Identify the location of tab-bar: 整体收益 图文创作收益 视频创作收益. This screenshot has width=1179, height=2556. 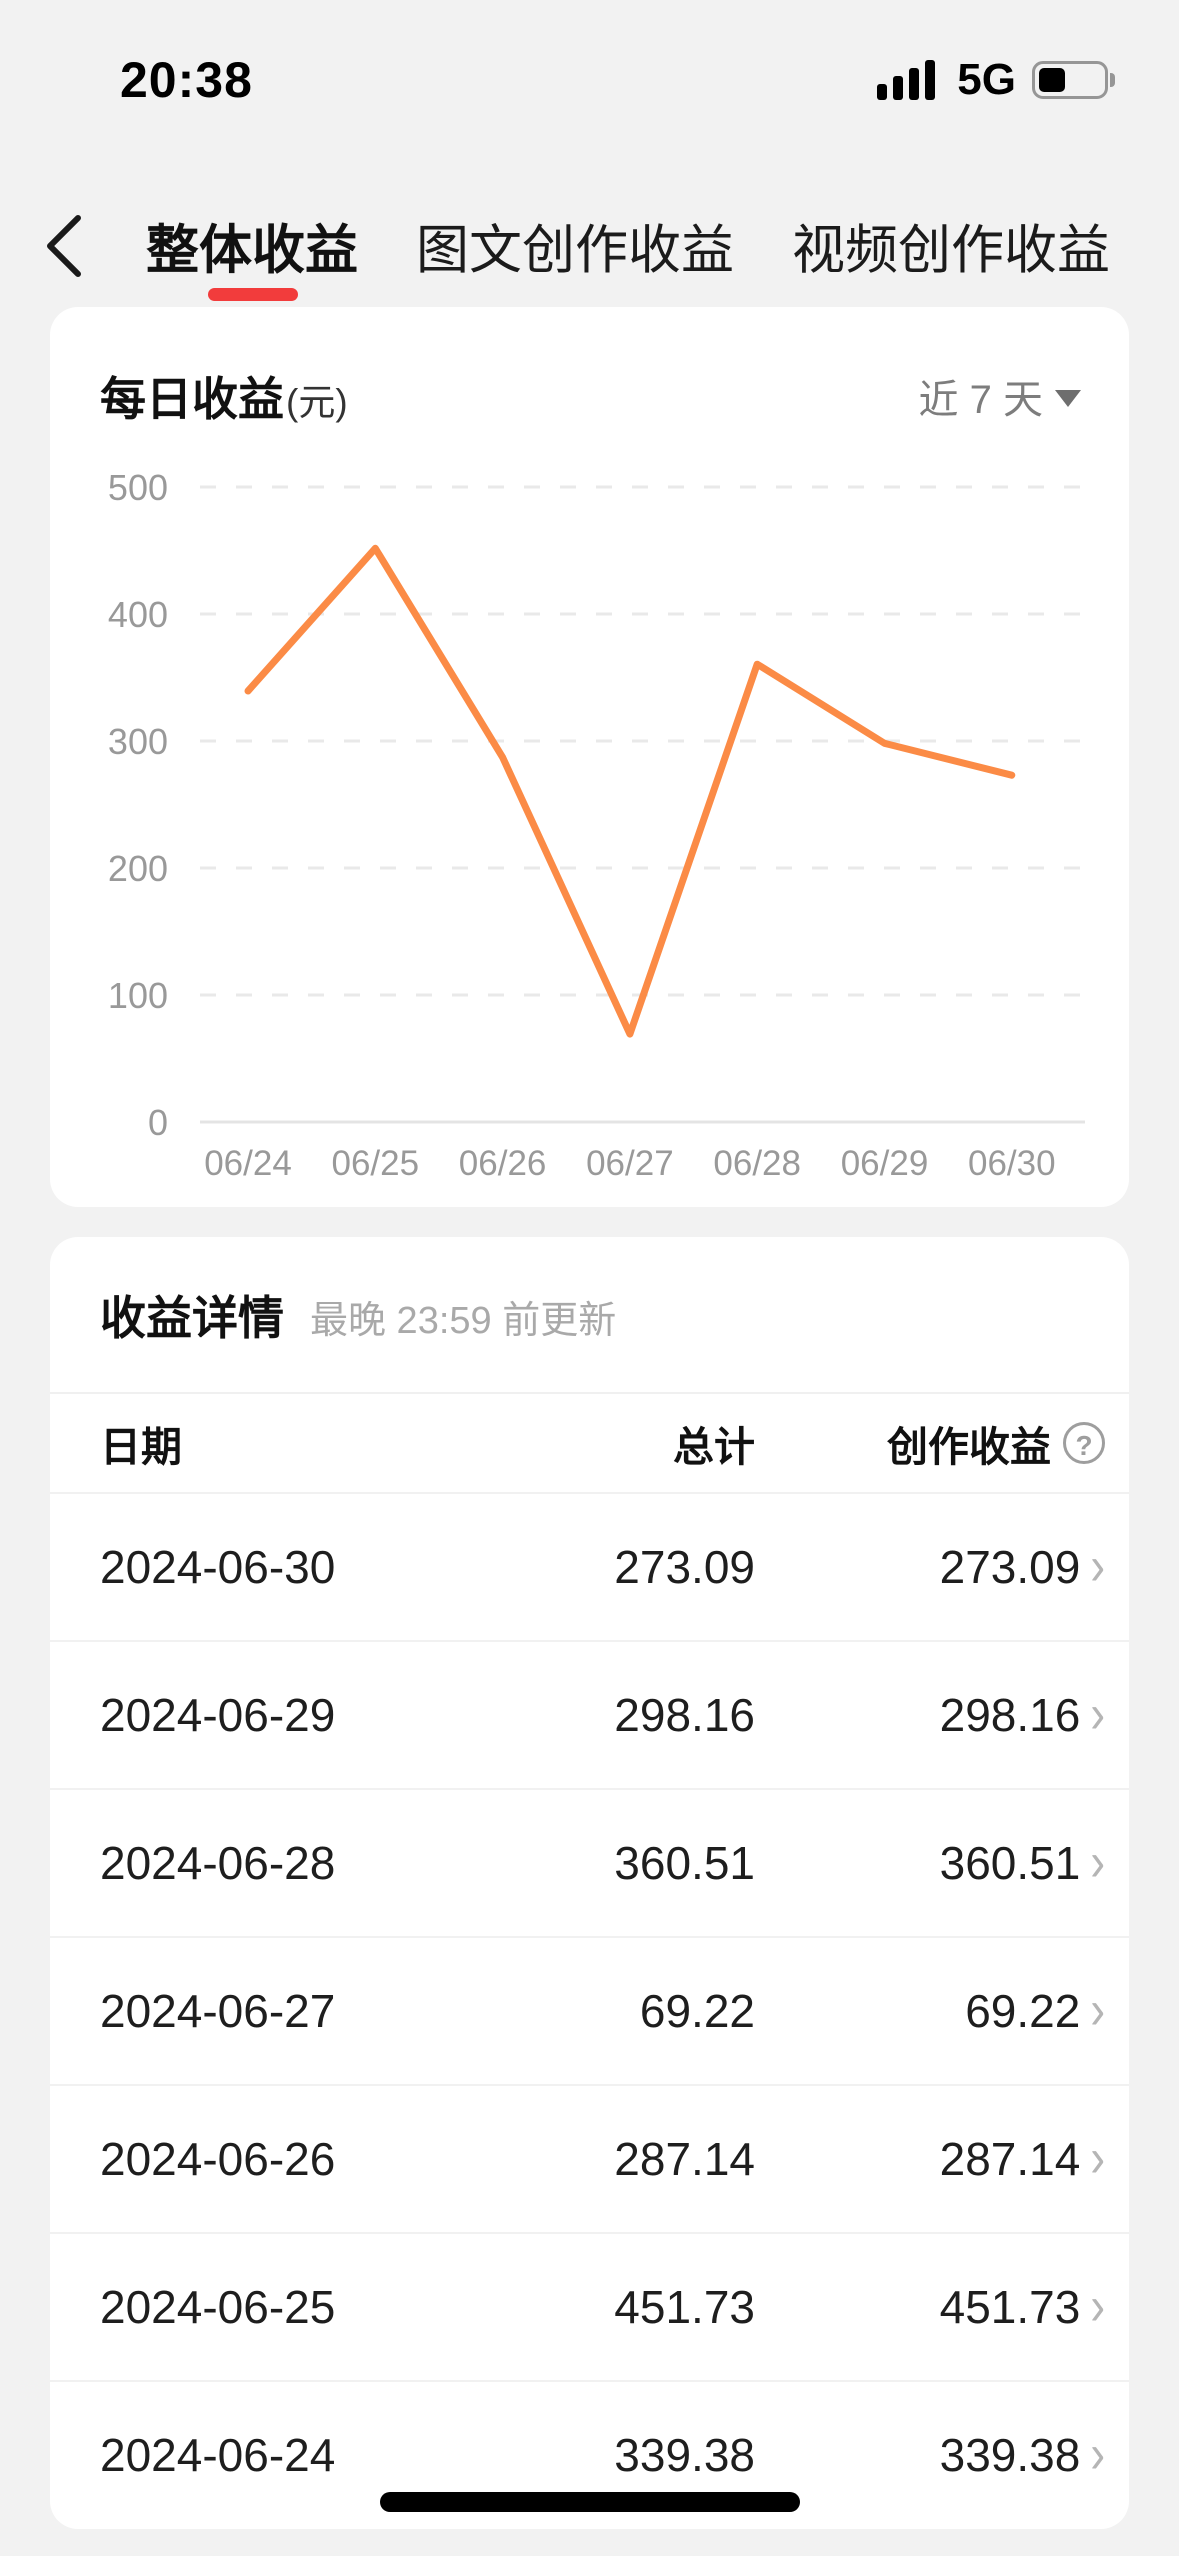
(628, 246).